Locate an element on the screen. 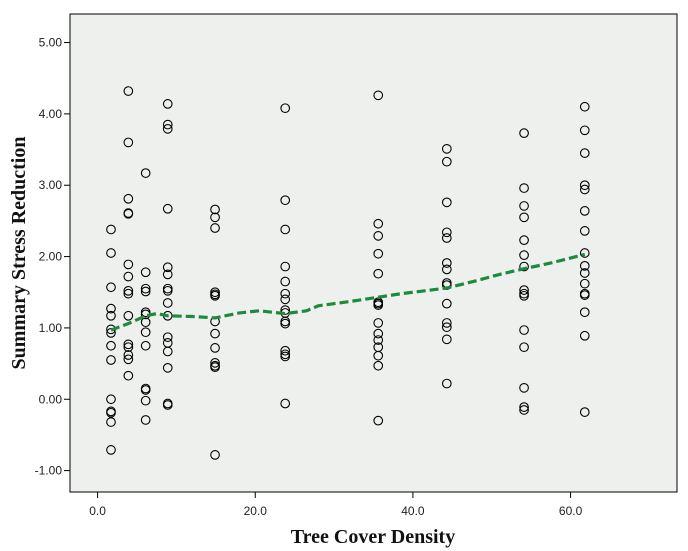  x-tick-label: 60.0 is located at coordinates (571, 511).